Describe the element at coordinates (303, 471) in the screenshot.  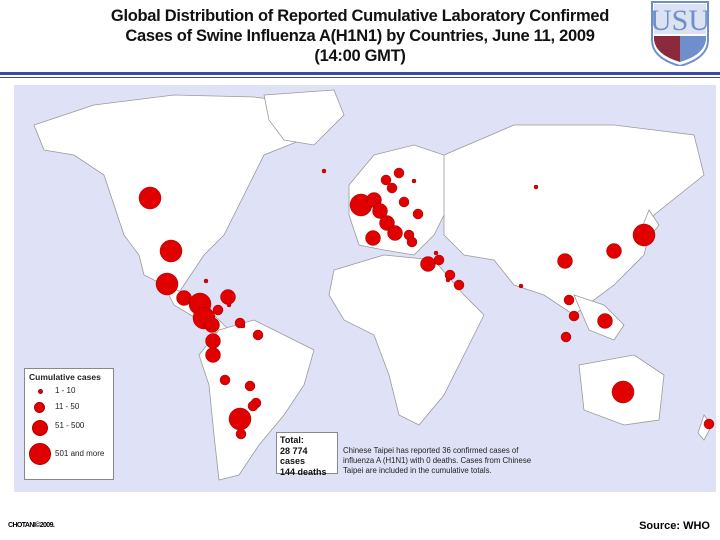
I see `total-deaths: 144 deaths` at that location.